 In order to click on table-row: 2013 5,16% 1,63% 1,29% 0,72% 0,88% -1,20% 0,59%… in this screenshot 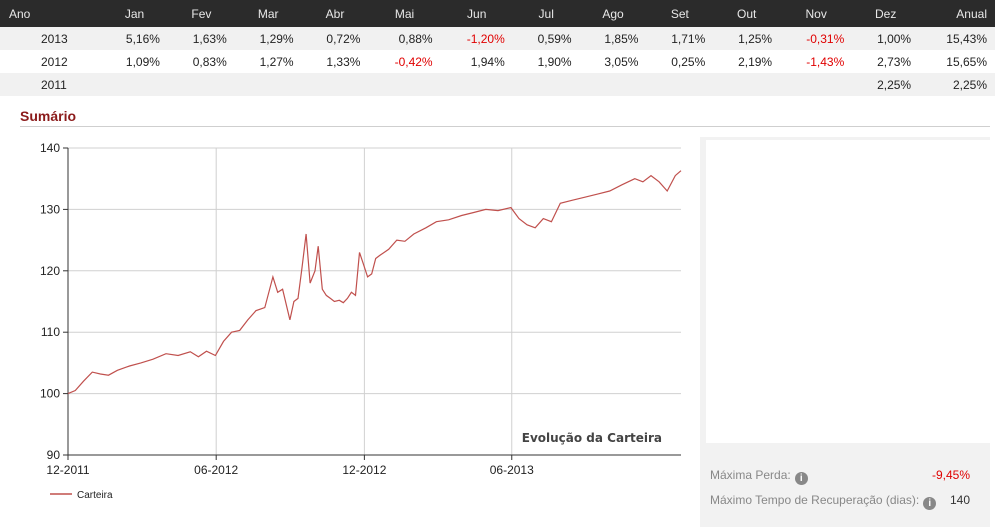, I will do `click(497, 38)`.